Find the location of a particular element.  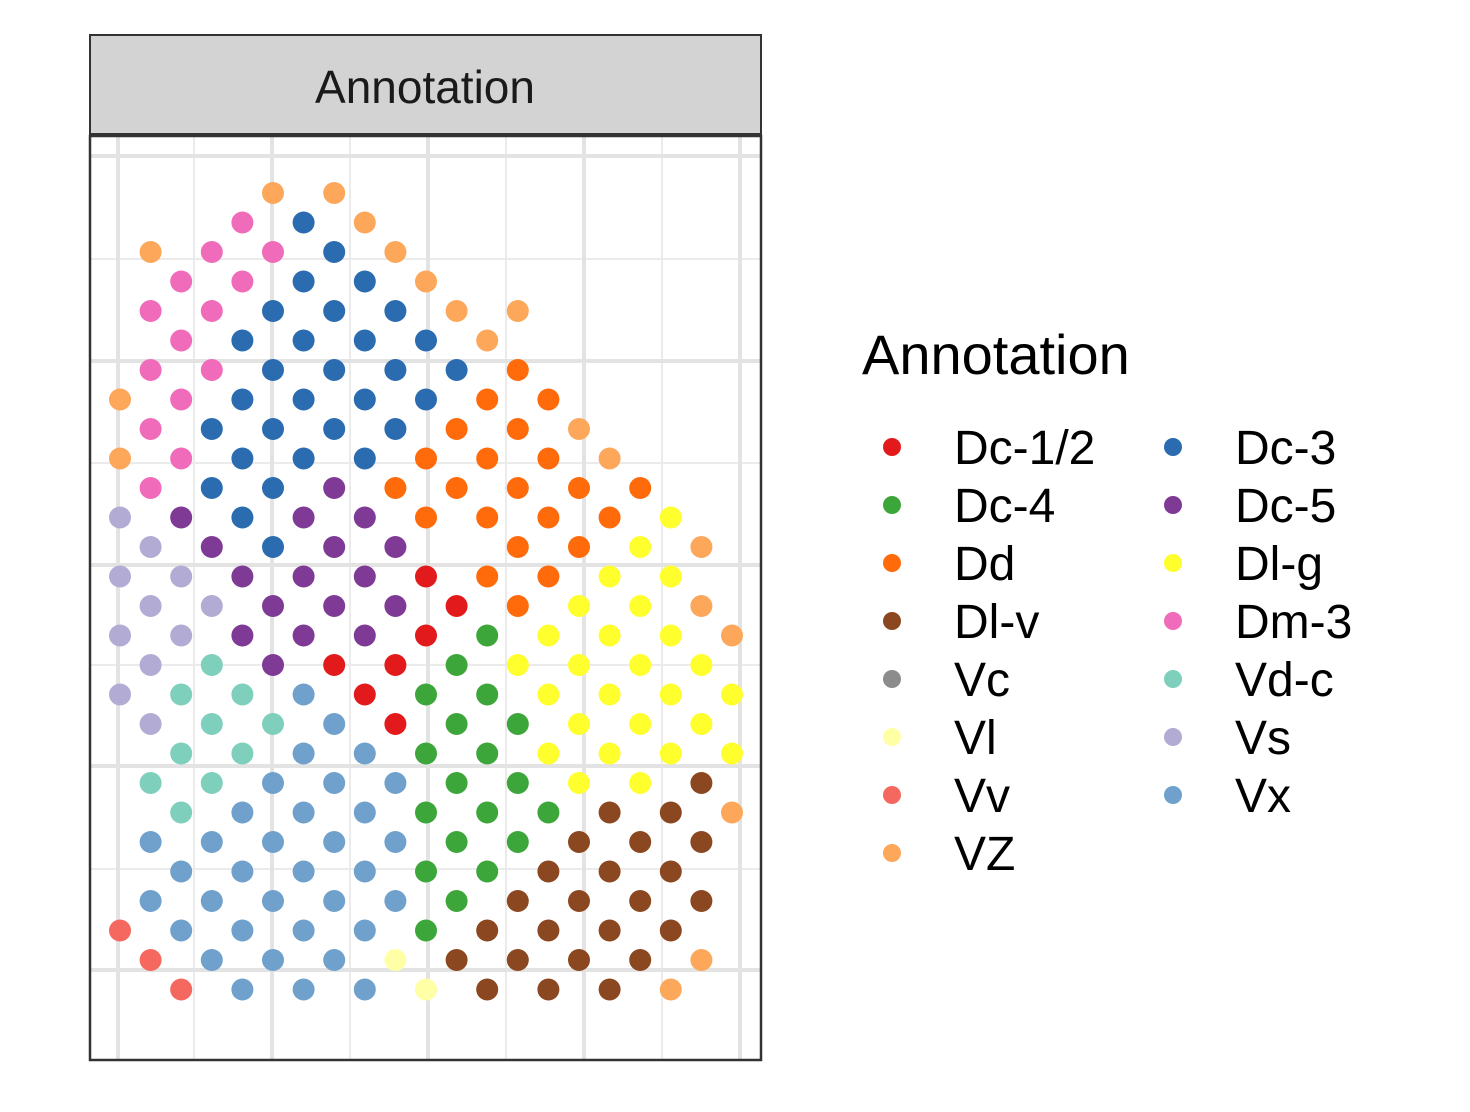

legend-label: Vv is located at coordinates (982, 796).